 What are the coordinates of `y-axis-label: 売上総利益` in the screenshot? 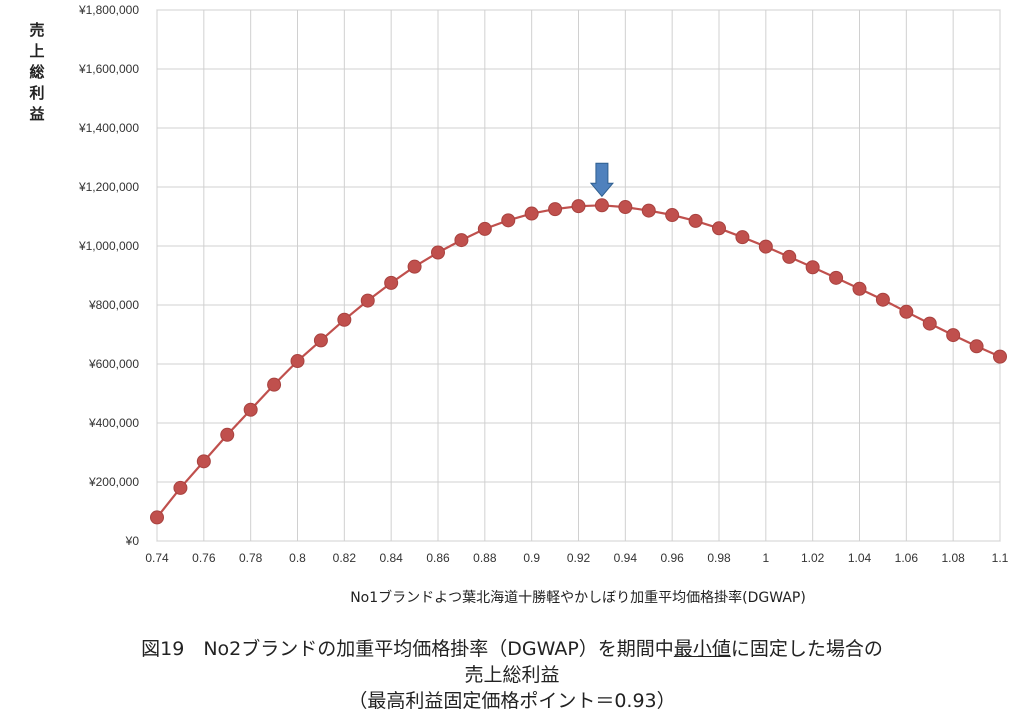 It's located at (36, 72).